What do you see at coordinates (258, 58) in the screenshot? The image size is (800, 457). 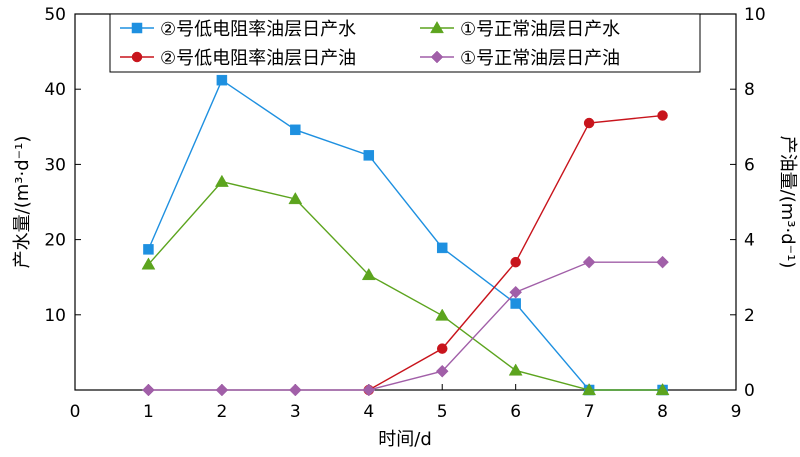 I see `legend-label: ②号低电阻率油层日产油` at bounding box center [258, 58].